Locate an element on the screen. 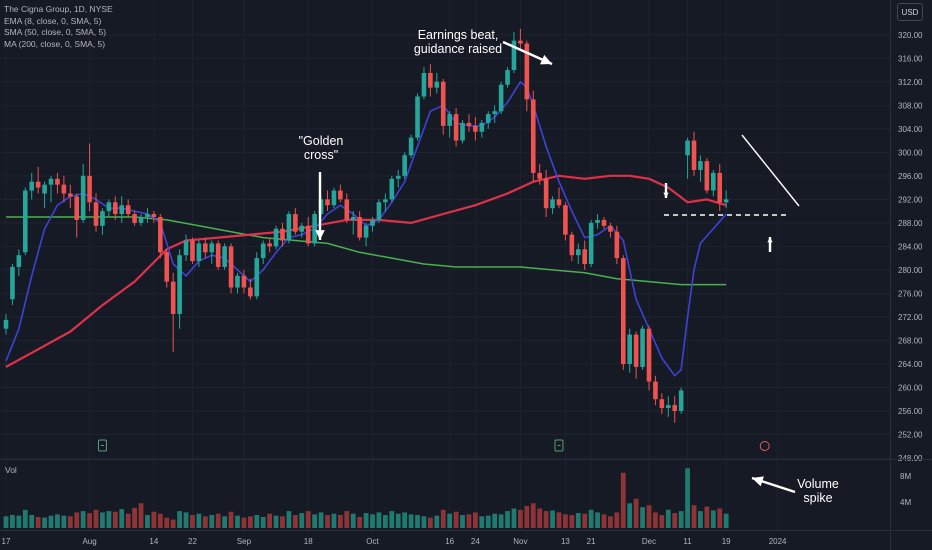 The width and height of the screenshot is (932, 550). price-tick-label: 320.00 is located at coordinates (910, 35).